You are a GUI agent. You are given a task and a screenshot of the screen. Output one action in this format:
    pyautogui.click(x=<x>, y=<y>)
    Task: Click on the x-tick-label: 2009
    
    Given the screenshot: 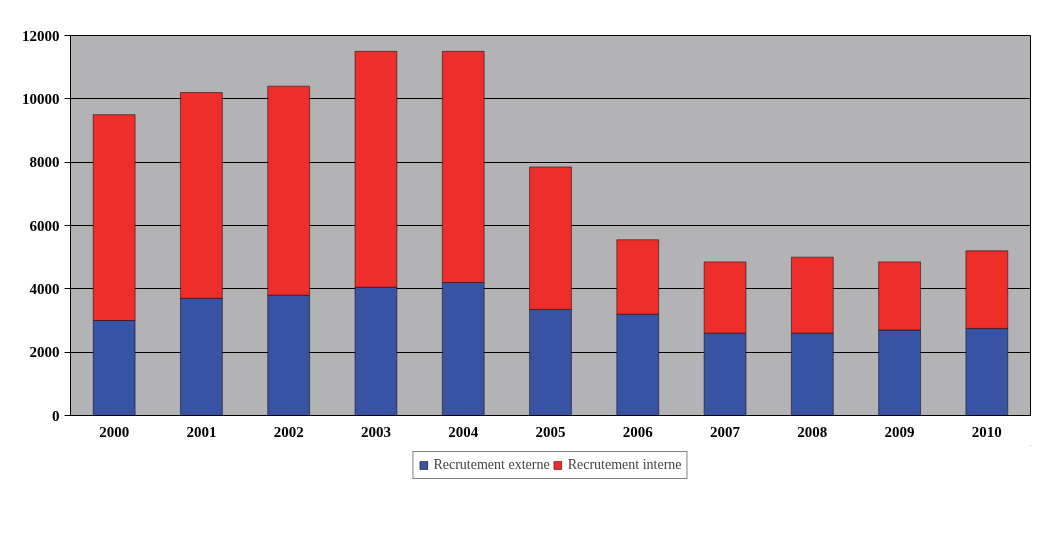 What is the action you would take?
    pyautogui.click(x=899, y=431)
    